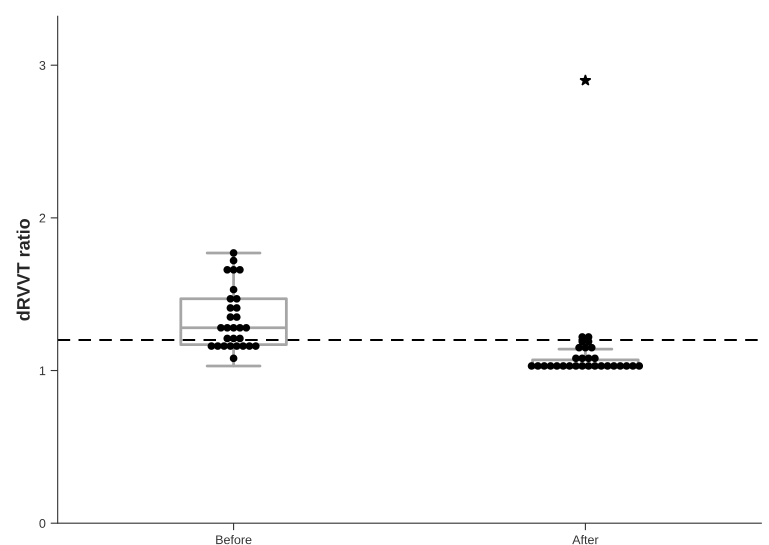 Image resolution: width=769 pixels, height=545 pixels. I want to click on y-axis-title: dRVVT ratio, so click(23, 269).